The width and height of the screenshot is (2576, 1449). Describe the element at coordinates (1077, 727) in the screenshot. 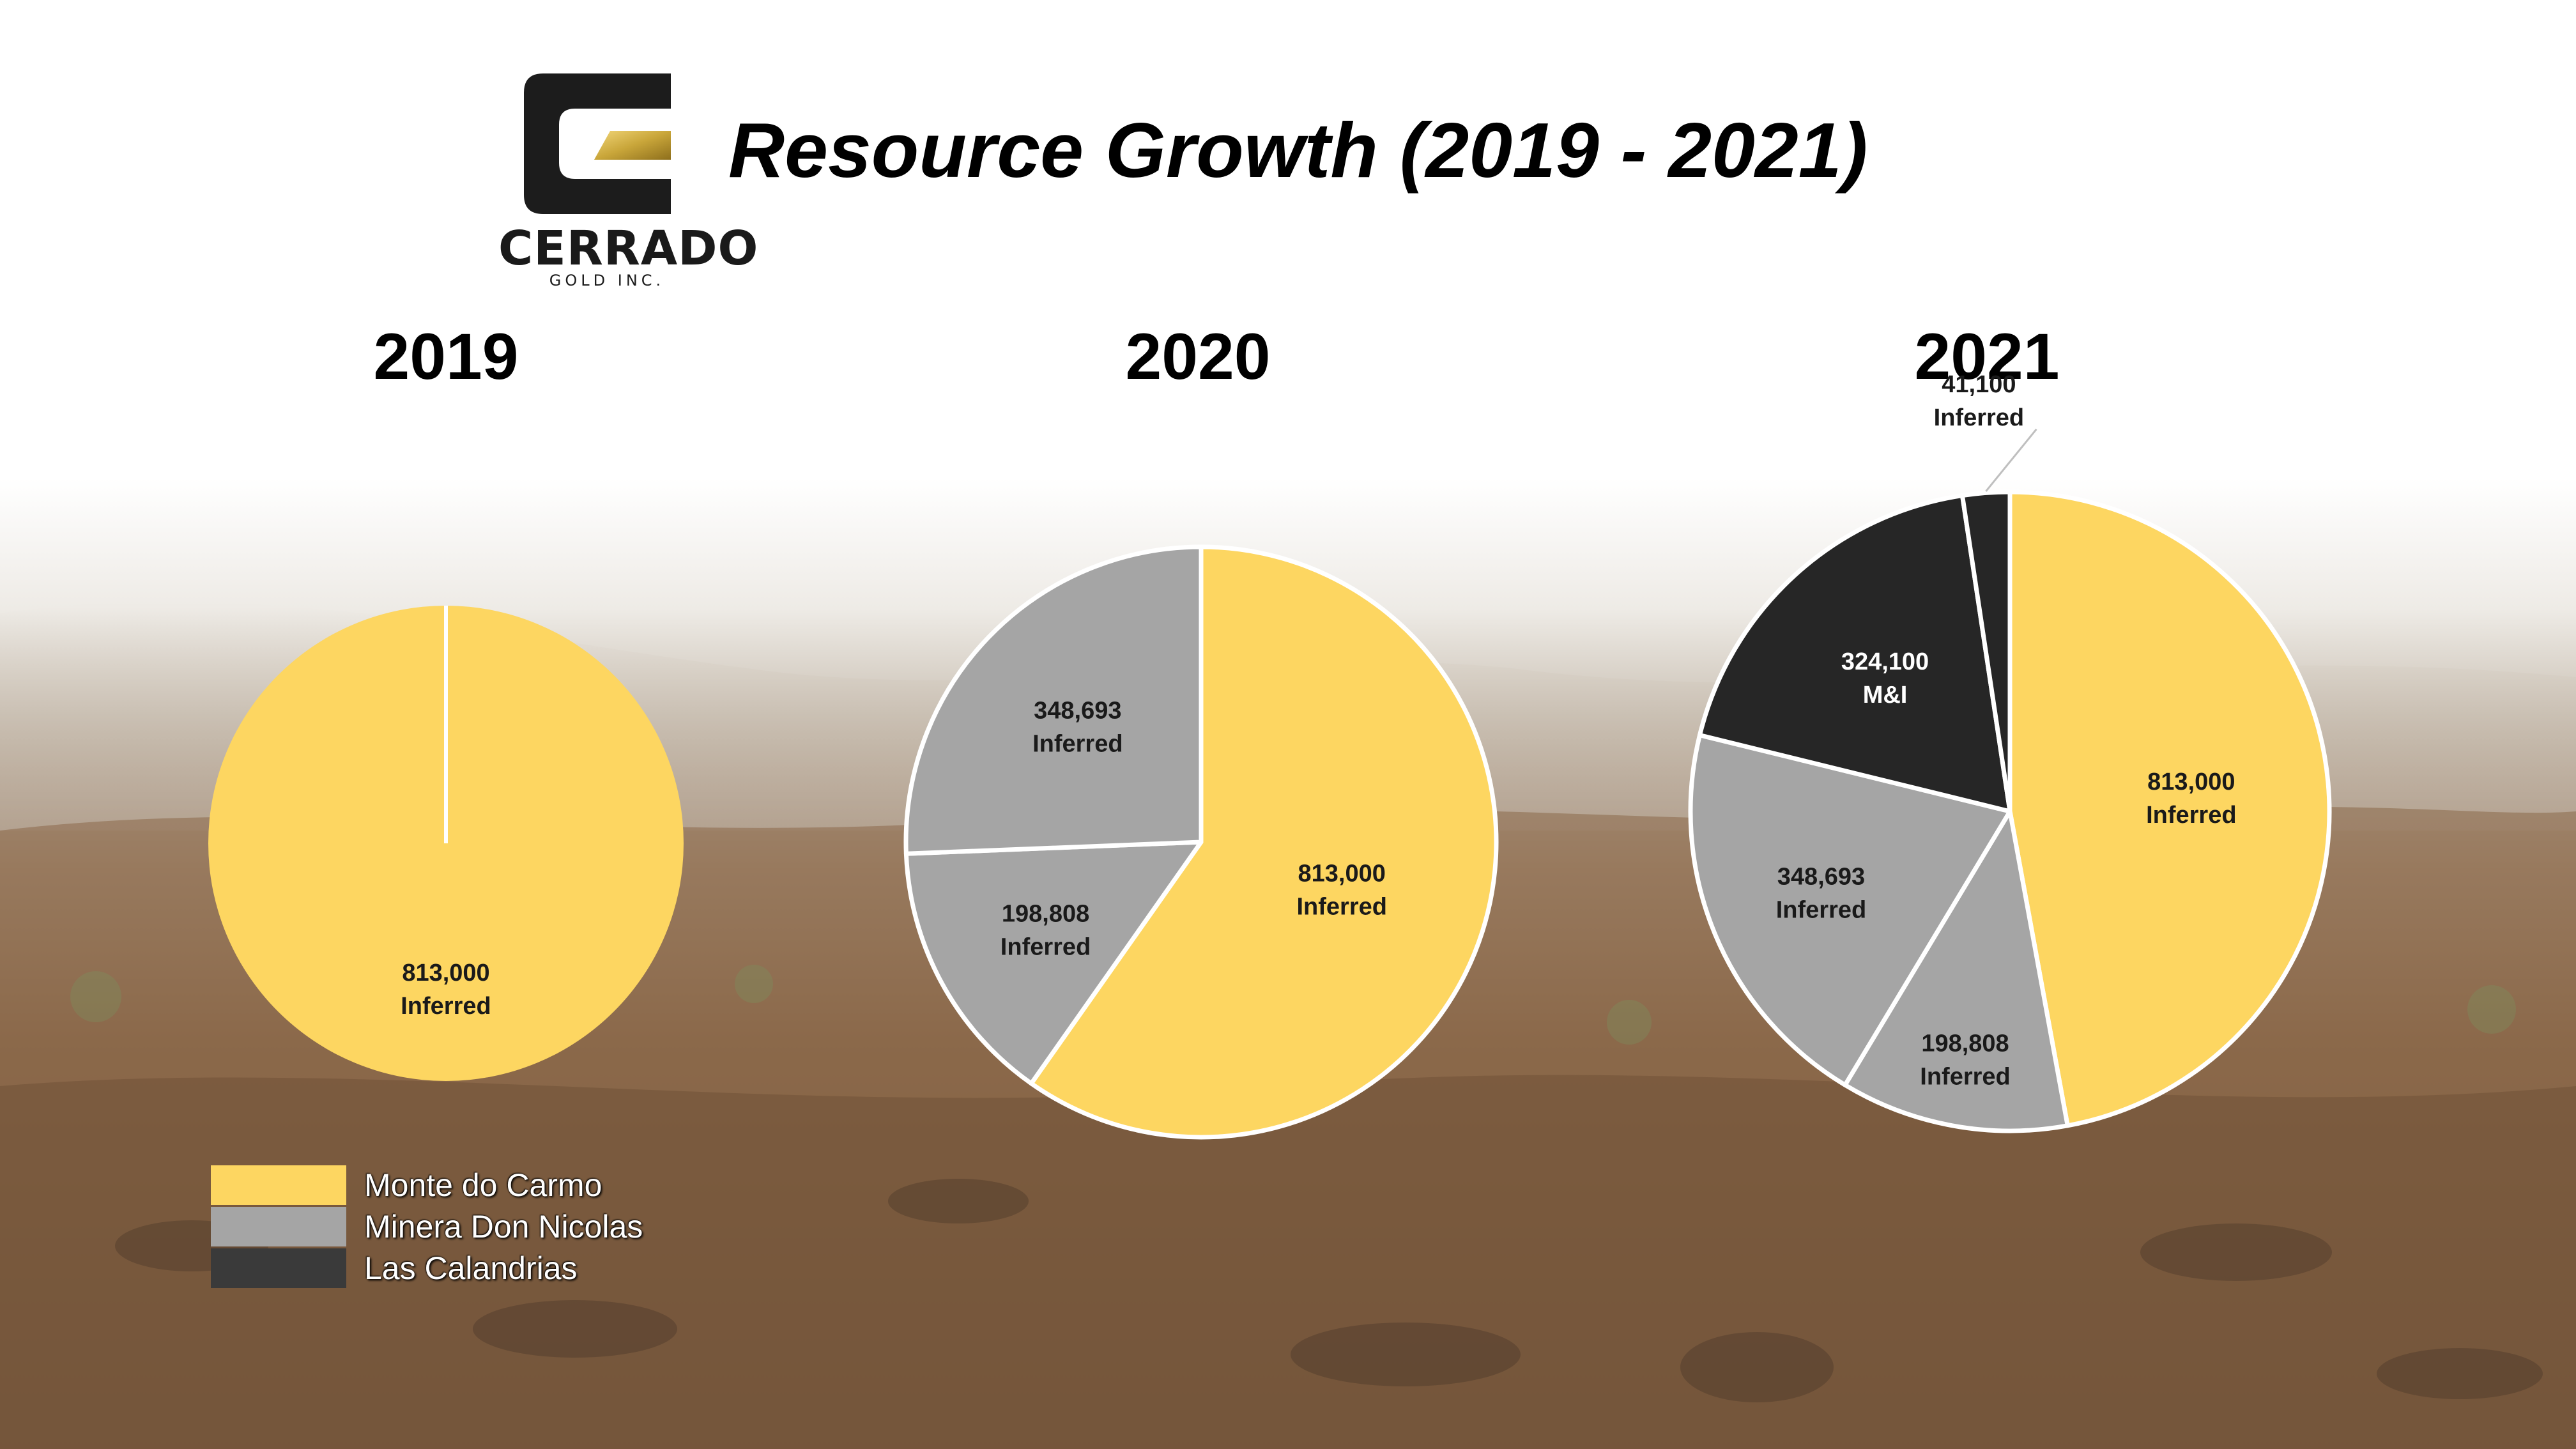

I see `pie-2020-label-348693: 348,693 Inferred` at that location.